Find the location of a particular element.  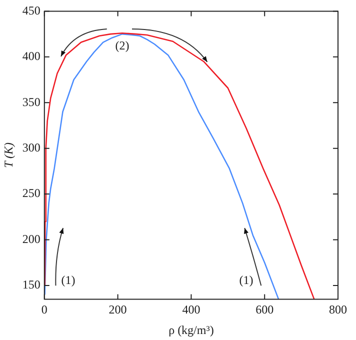

x-tick-label: 200 is located at coordinates (117, 309).